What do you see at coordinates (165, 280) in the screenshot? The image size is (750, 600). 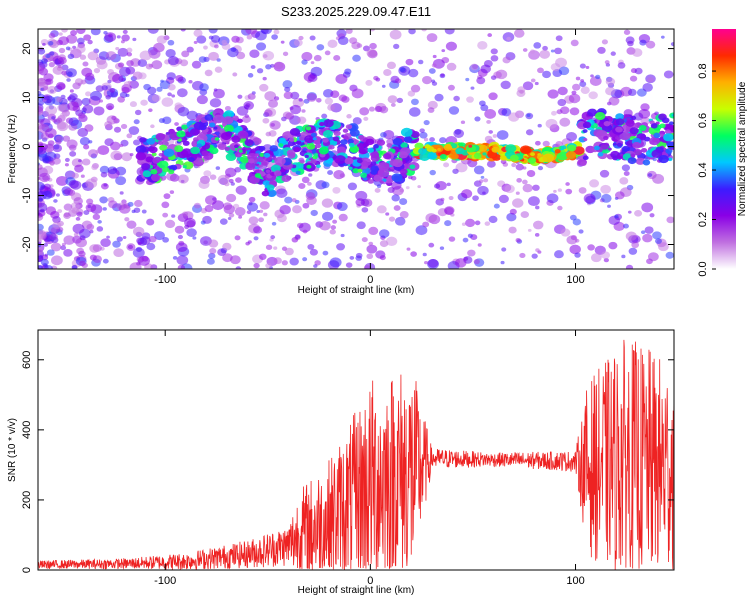 I see `spectrogram-x-tick-label: -100` at bounding box center [165, 280].